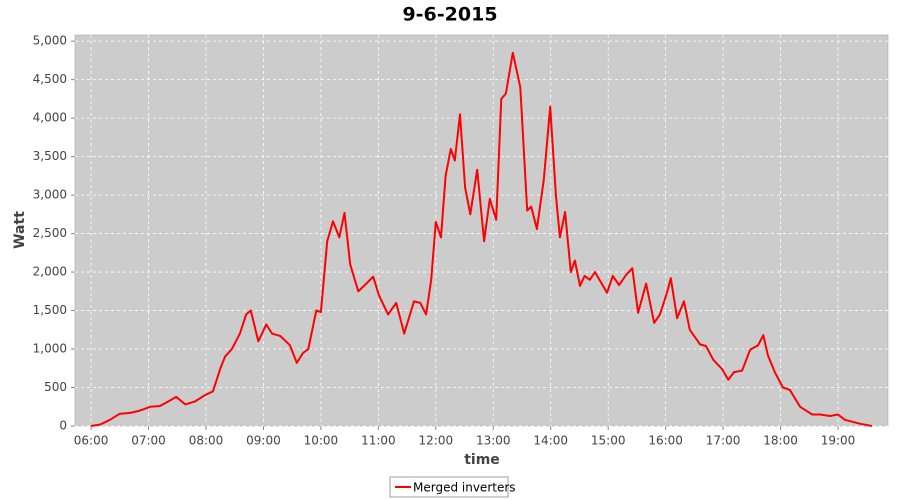 The width and height of the screenshot is (900, 500). I want to click on x-tick-label: 18:00, so click(780, 441).